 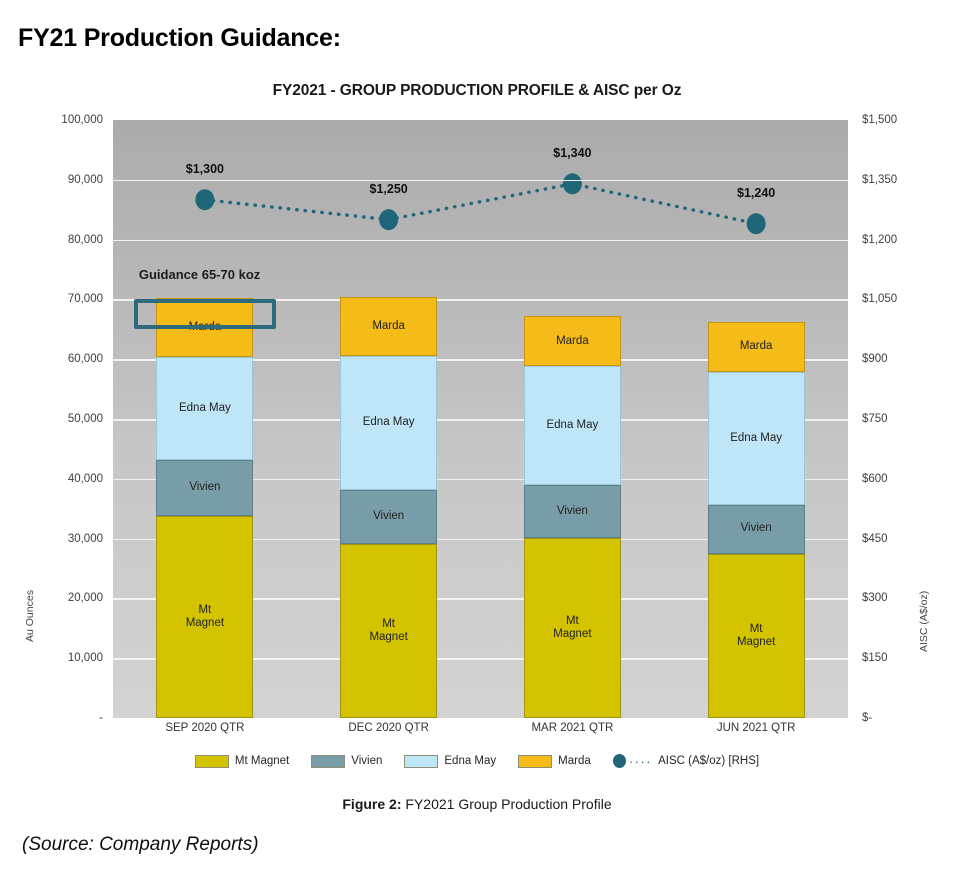 What do you see at coordinates (82, 120) in the screenshot?
I see `left-axis-tick: 100,000` at bounding box center [82, 120].